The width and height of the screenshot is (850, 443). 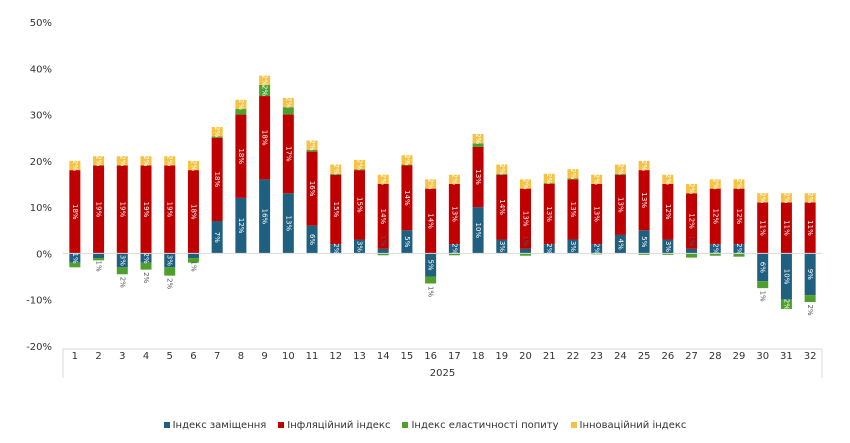 I want to click on data-label: 14%, so click(x=502, y=207).